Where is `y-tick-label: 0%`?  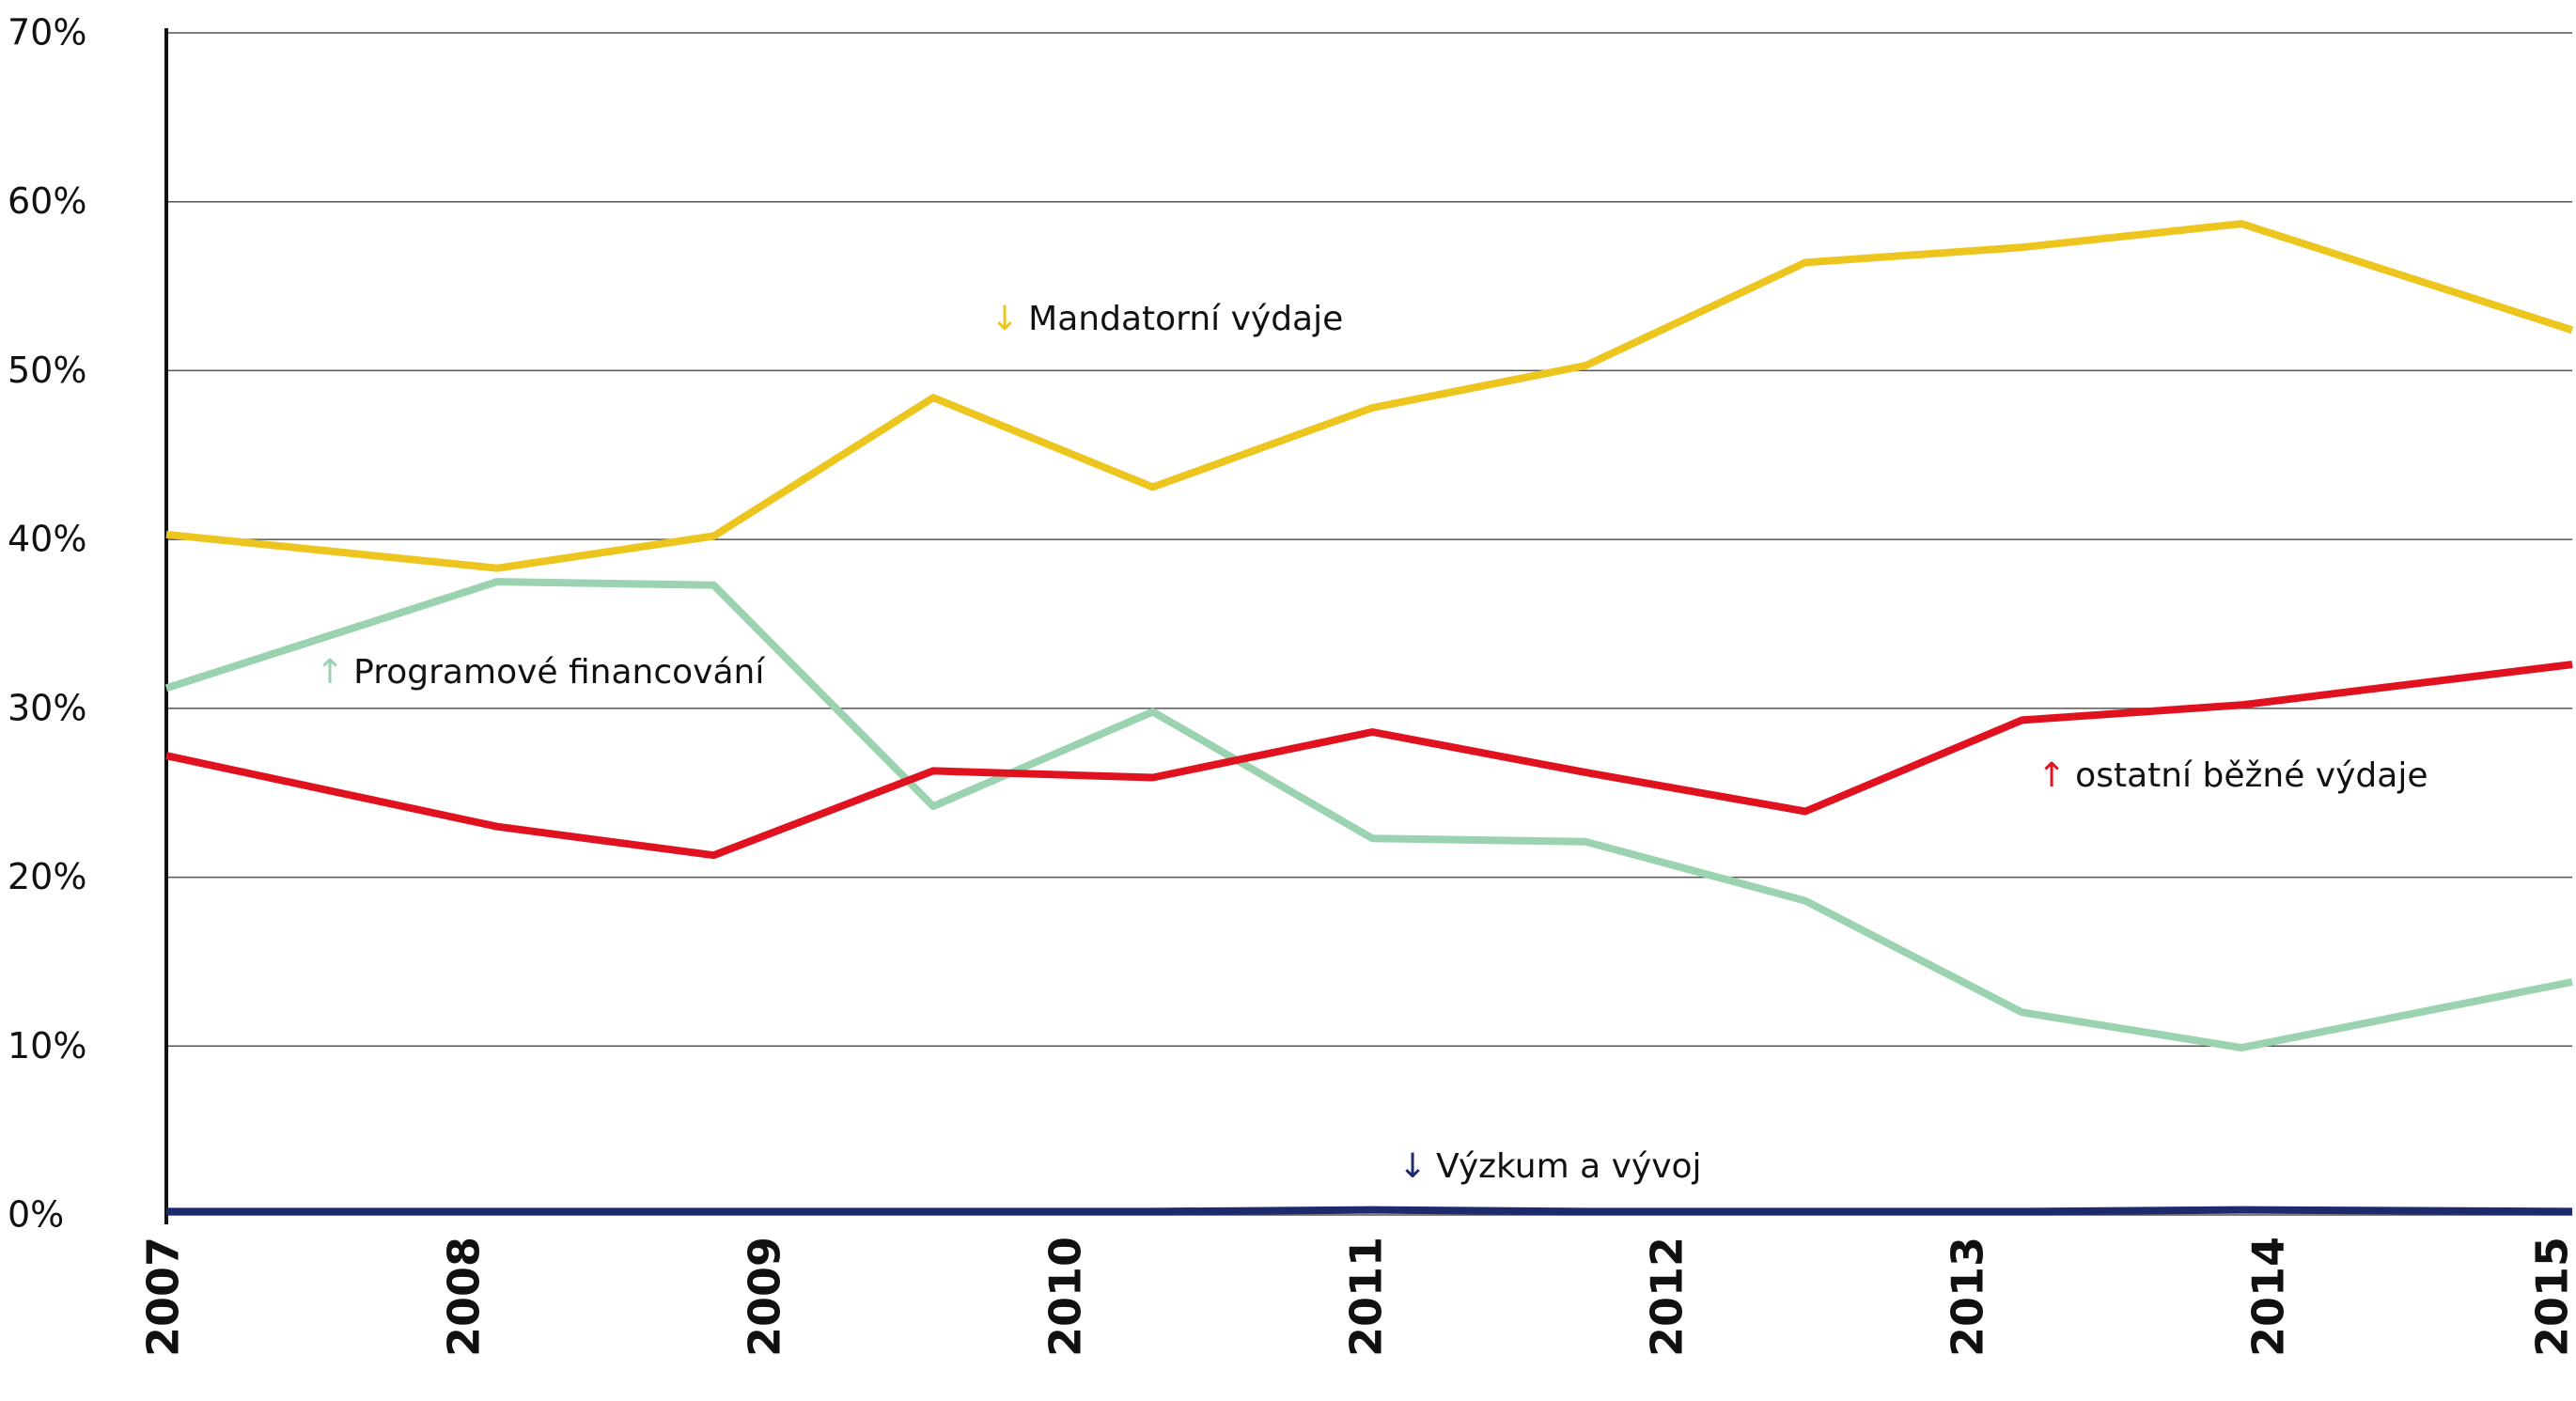 y-tick-label: 0% is located at coordinates (36, 1215).